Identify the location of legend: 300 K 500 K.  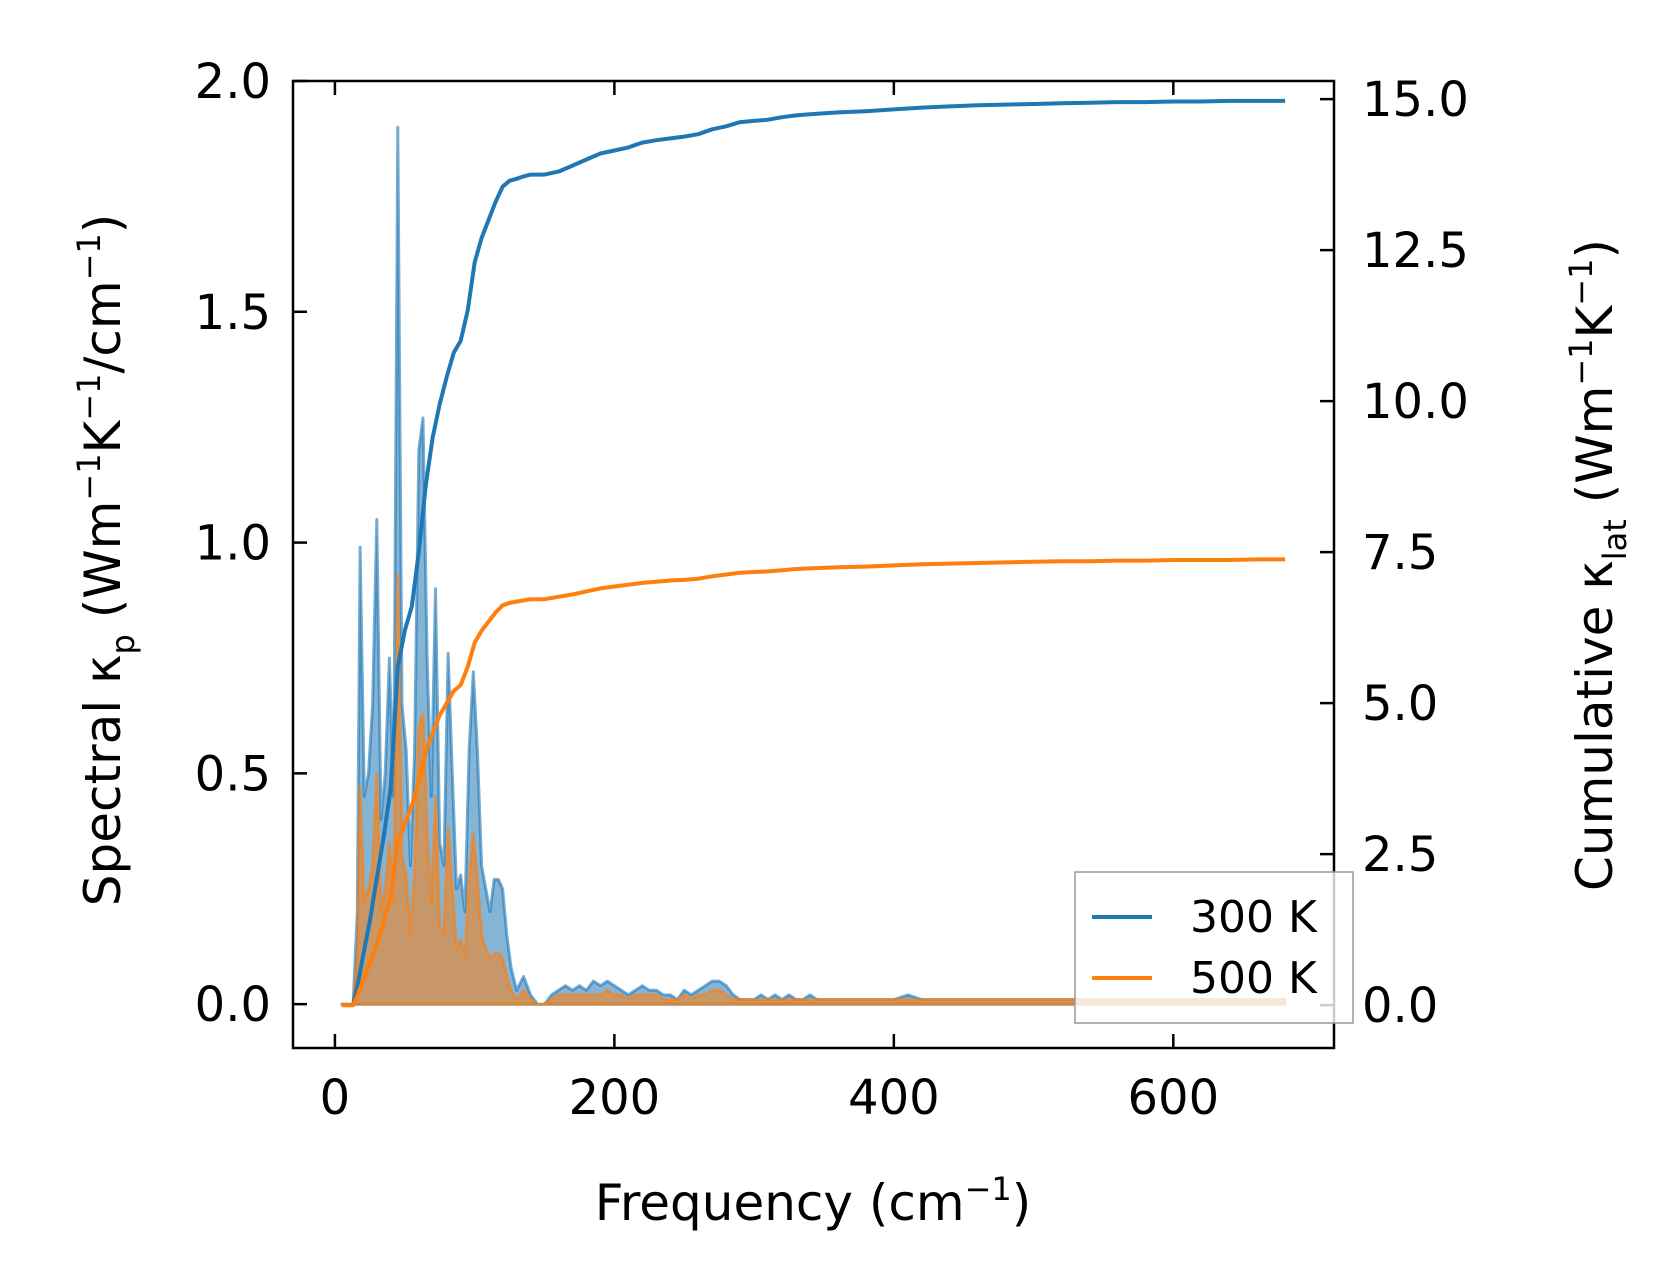
(1214, 947).